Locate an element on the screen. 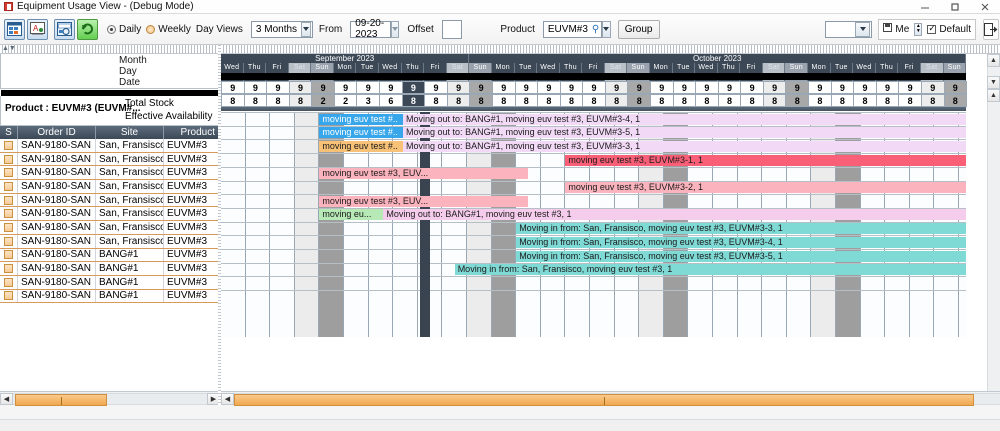 This screenshot has width=1000, height=431. stock-cell: 6 is located at coordinates (391, 100).